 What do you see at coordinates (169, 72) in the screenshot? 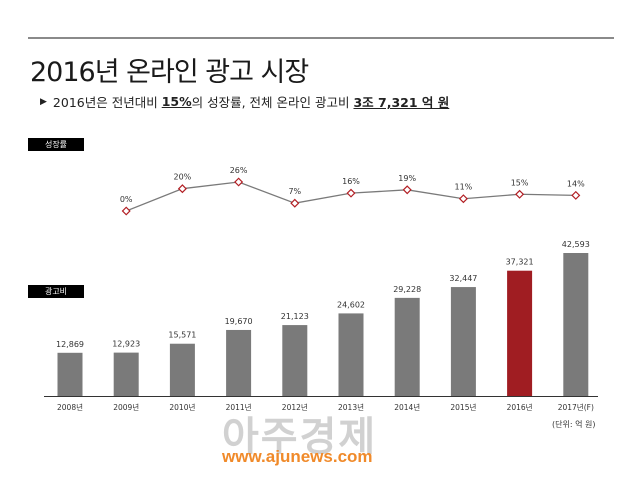
I see `page-title: 2016년 온라인 광고 시장` at bounding box center [169, 72].